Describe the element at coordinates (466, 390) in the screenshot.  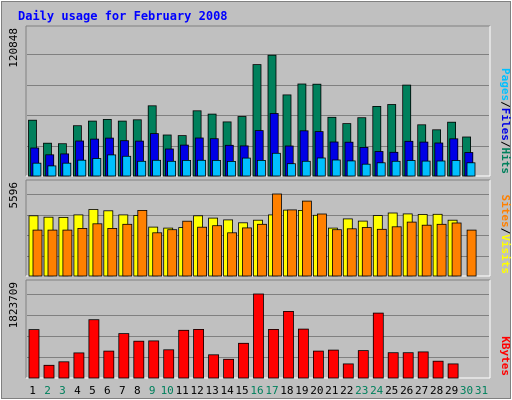
I see `x-tick-label-30: 30` at that location.